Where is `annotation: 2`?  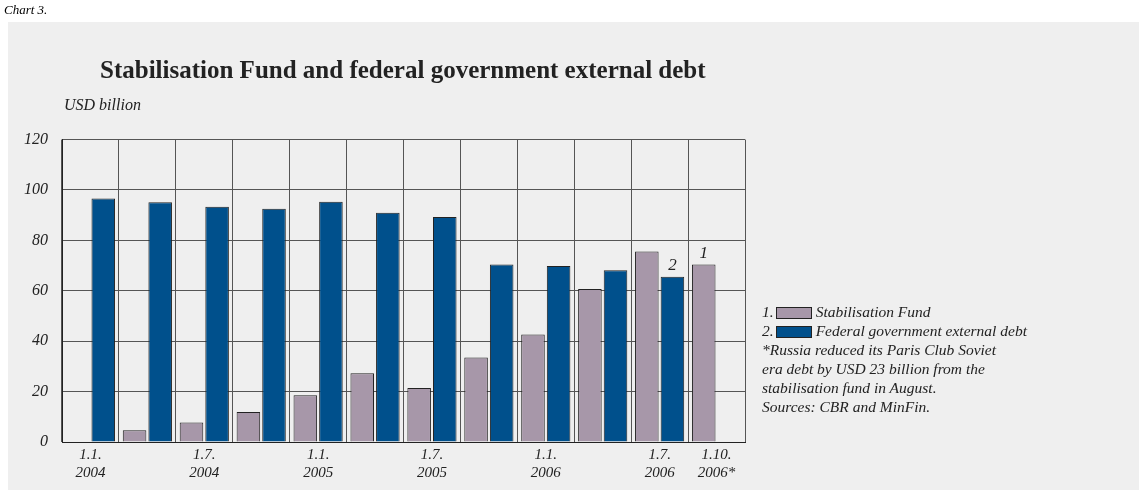
annotation: 2 is located at coordinates (673, 264).